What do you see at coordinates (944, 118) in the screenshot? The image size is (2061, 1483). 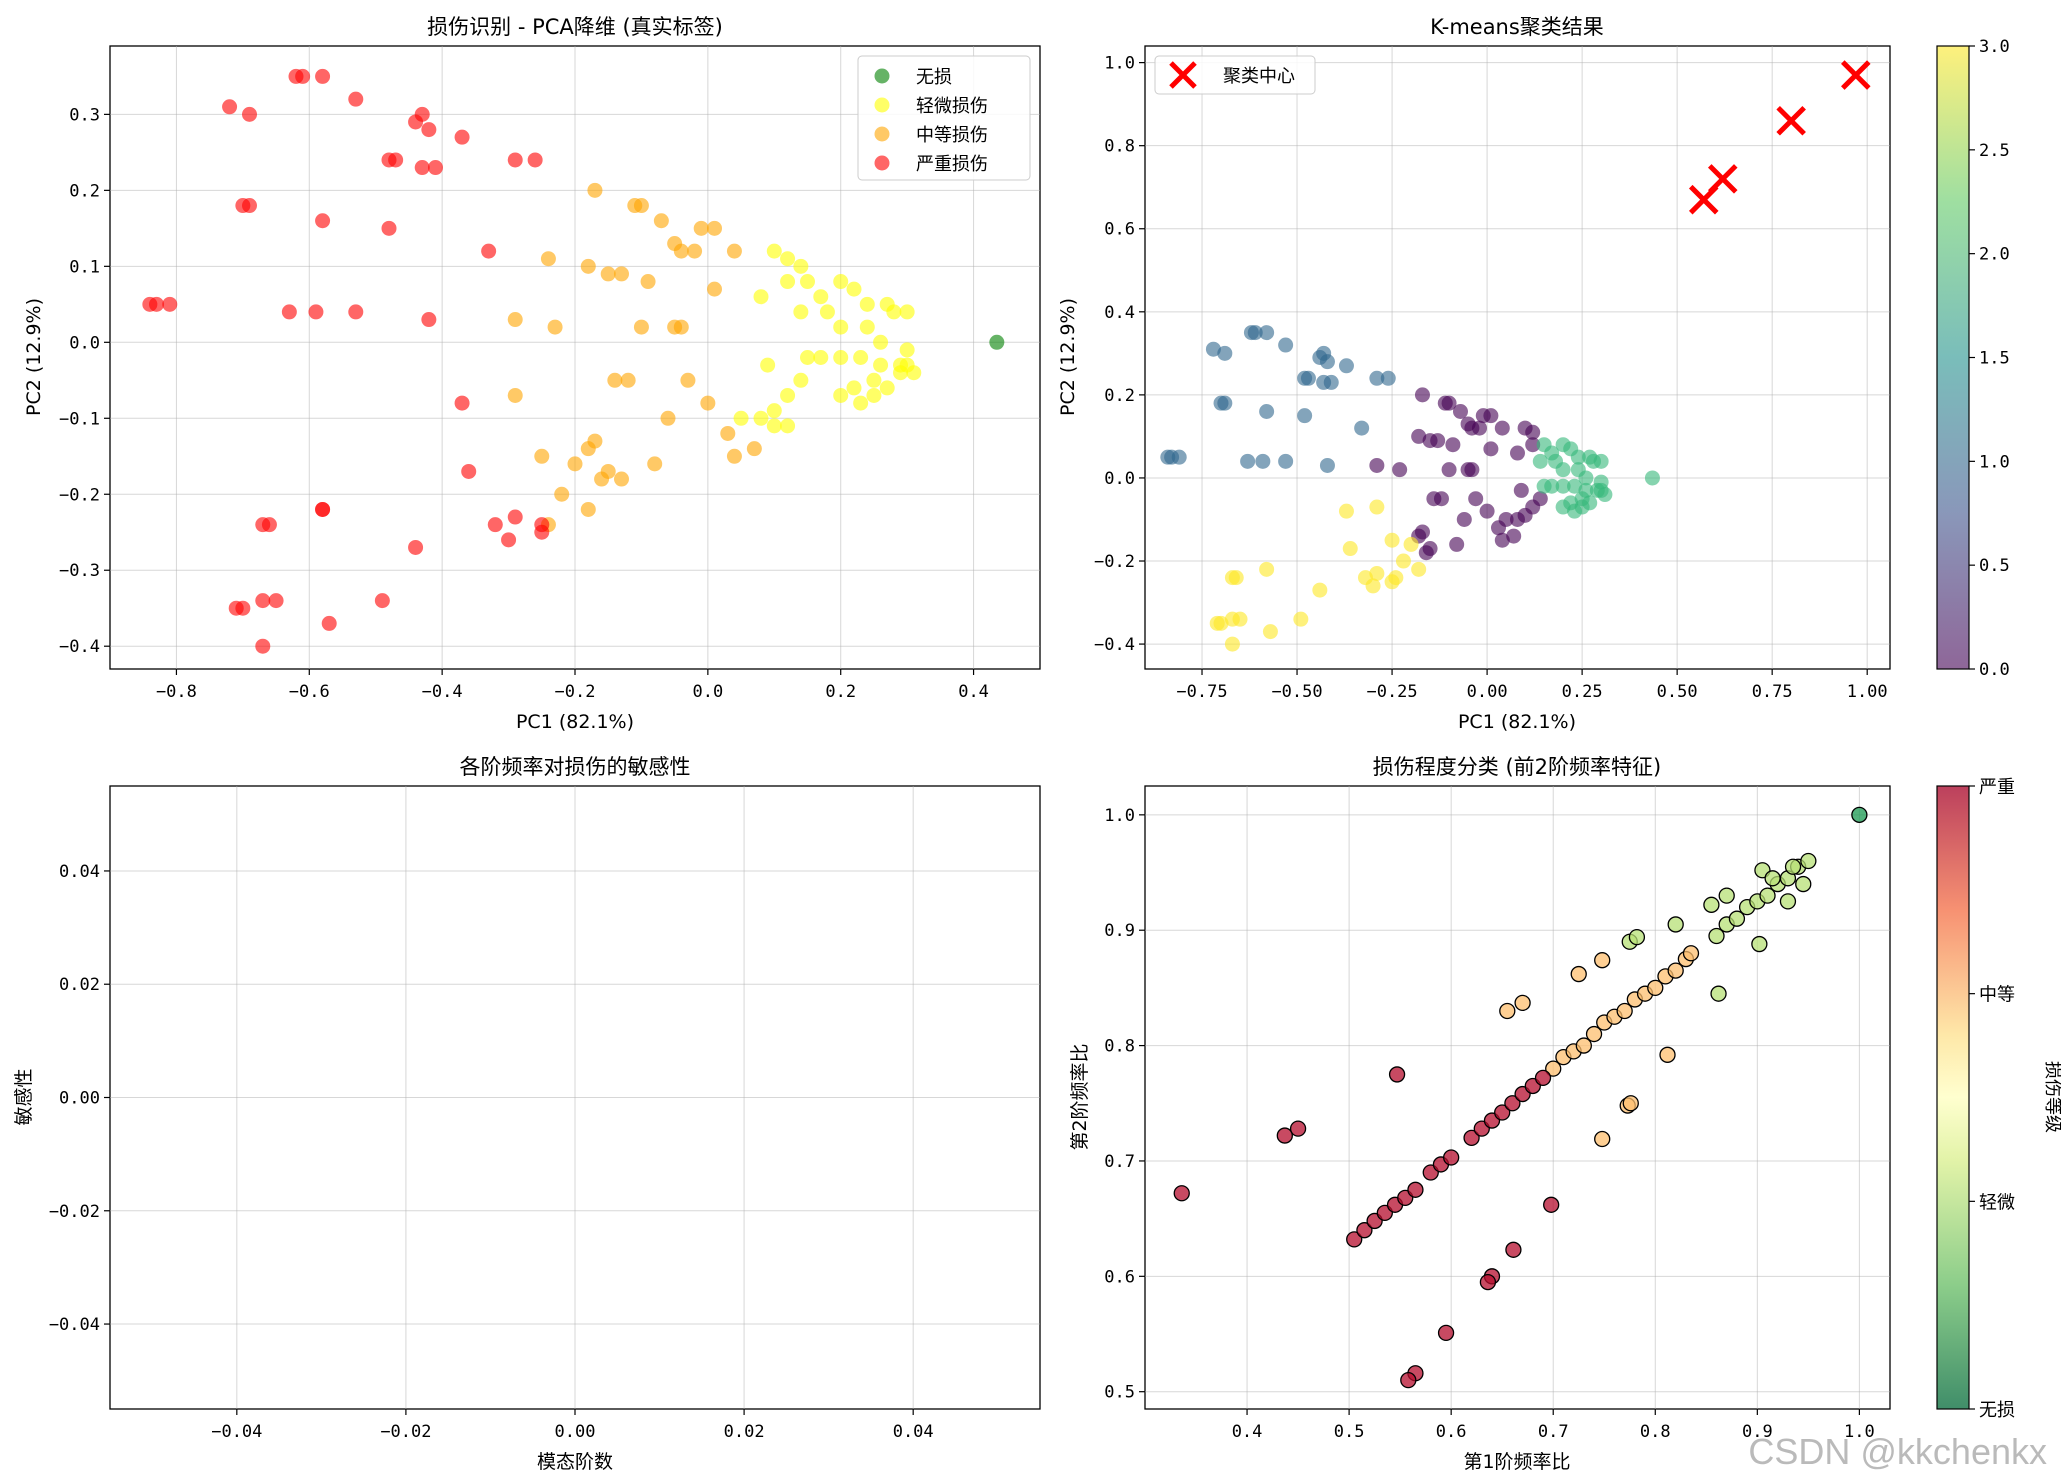 I see `legend-box` at bounding box center [944, 118].